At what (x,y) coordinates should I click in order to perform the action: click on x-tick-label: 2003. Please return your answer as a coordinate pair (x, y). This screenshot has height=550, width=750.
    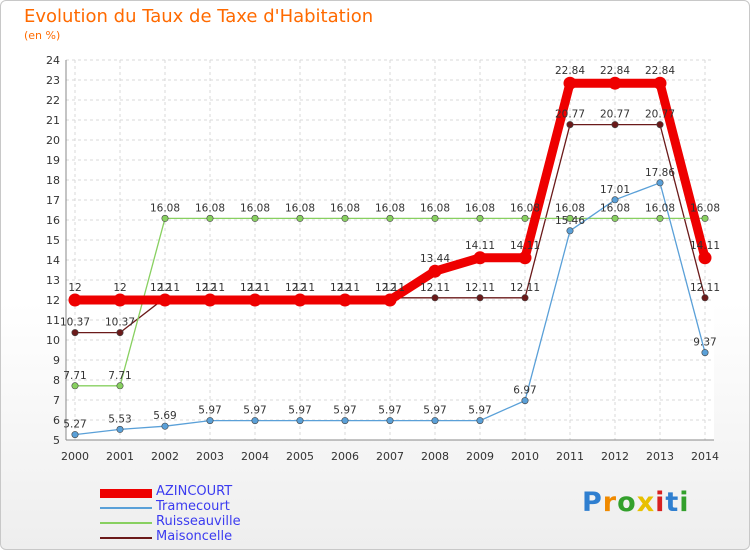
    Looking at the image, I should click on (210, 456).